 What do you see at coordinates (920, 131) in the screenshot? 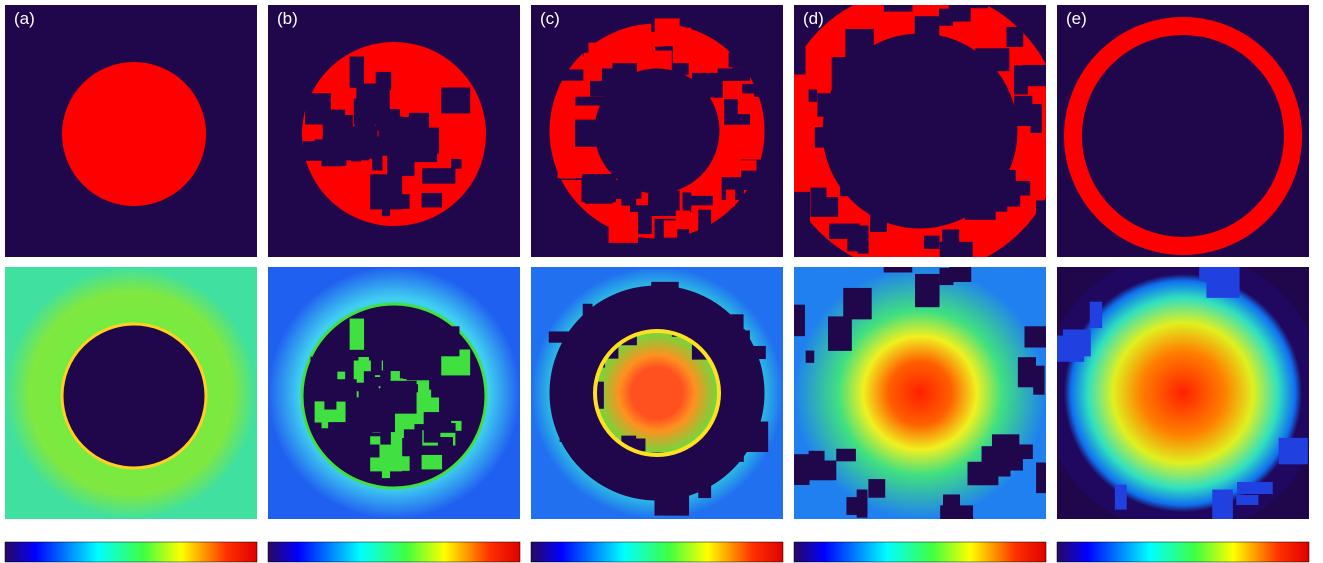
I see `core` at bounding box center [920, 131].